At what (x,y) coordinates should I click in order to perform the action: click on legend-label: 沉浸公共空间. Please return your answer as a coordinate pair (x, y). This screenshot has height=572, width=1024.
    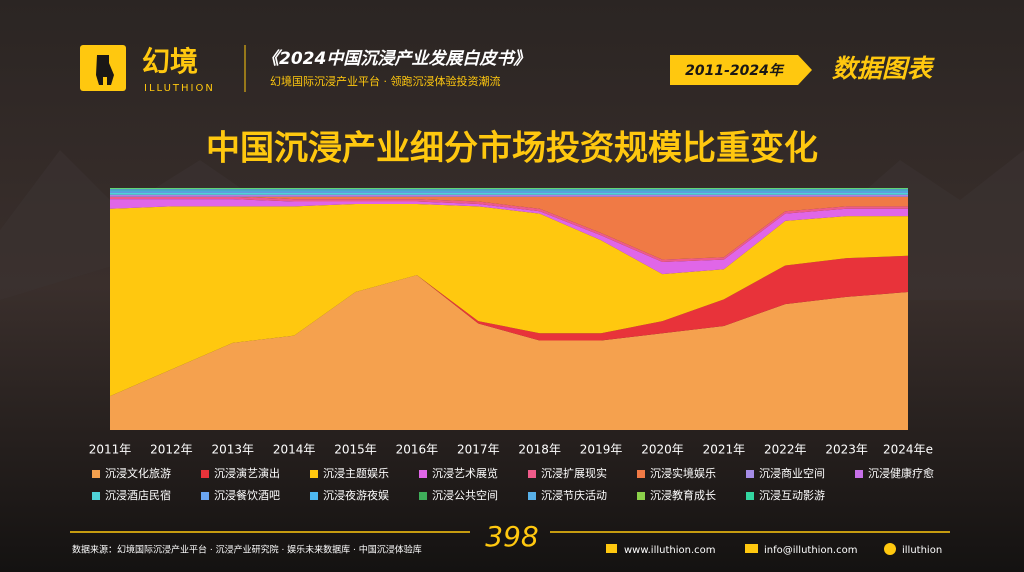
    Looking at the image, I should click on (465, 495).